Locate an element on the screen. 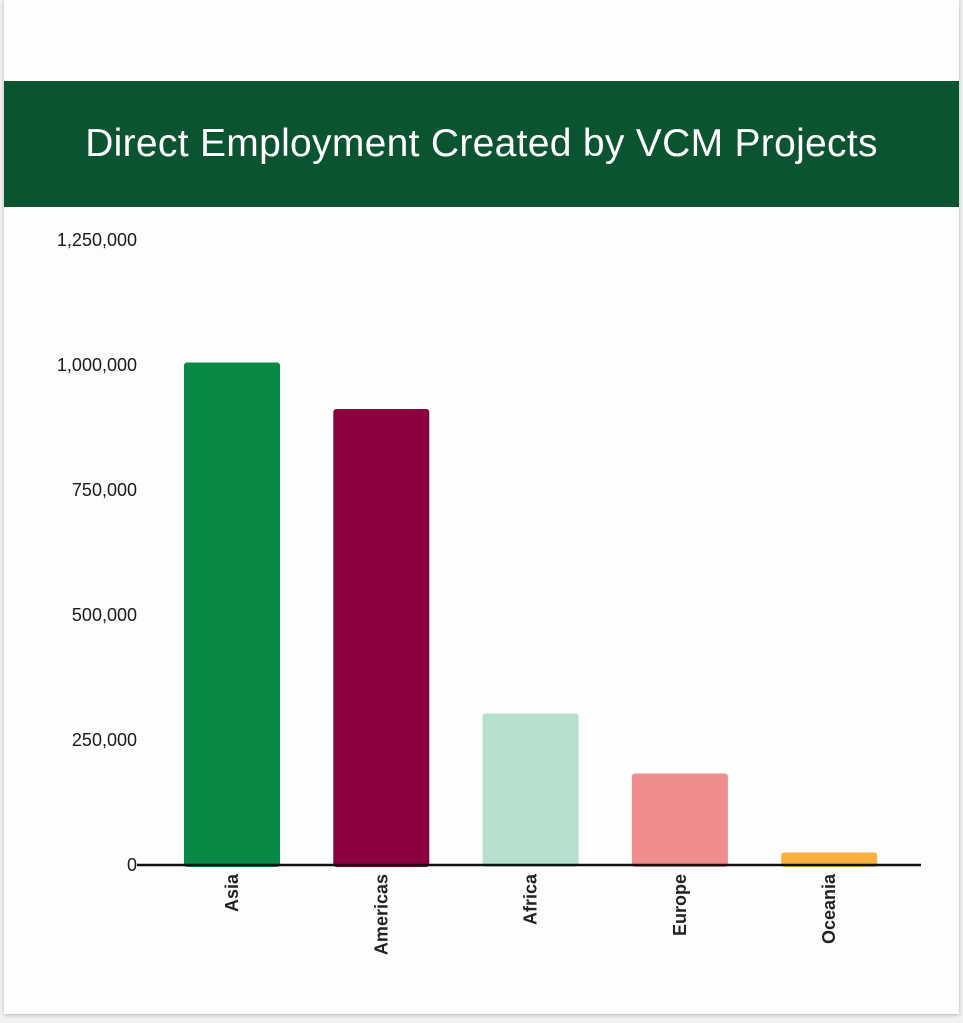 This screenshot has width=963, height=1023. bar-asia is located at coordinates (232, 614).